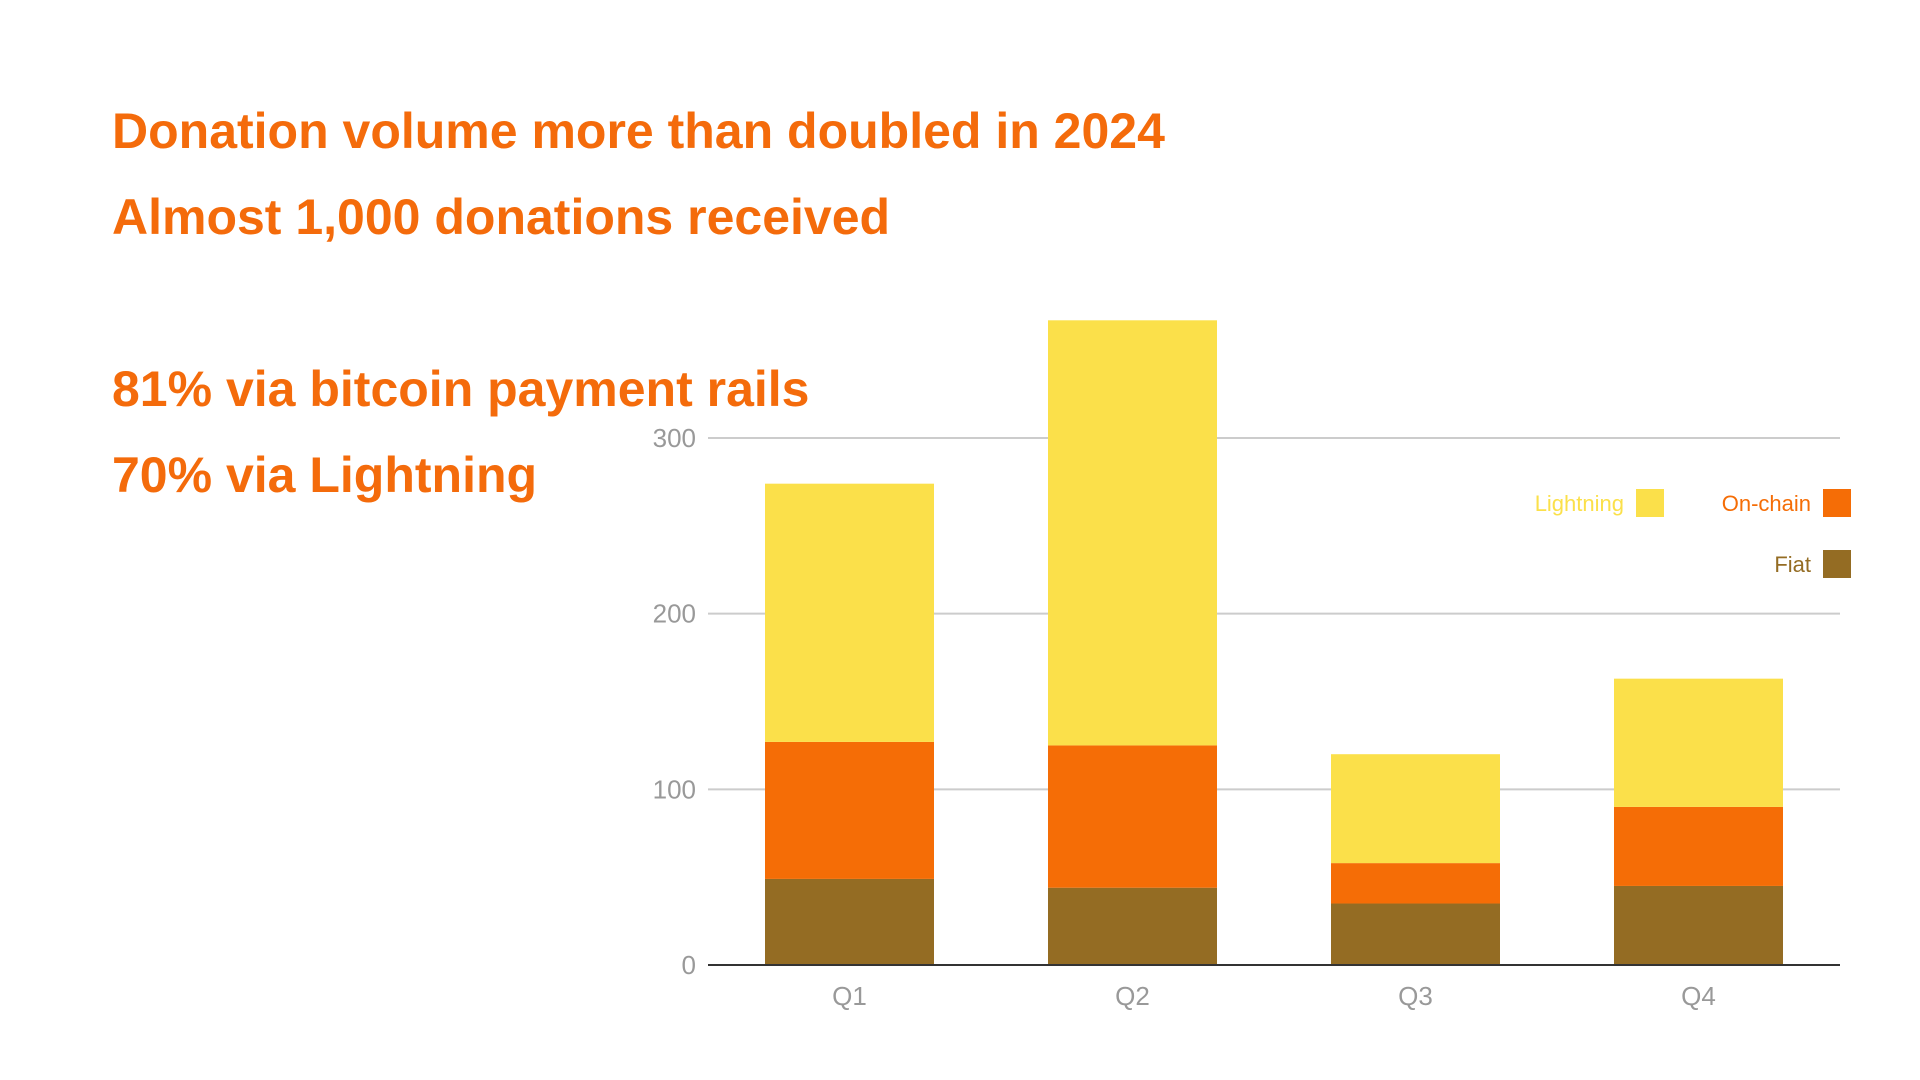 Image resolution: width=1920 pixels, height=1080 pixels. Describe the element at coordinates (1415, 996) in the screenshot. I see `x-tick-label: Q3` at that location.